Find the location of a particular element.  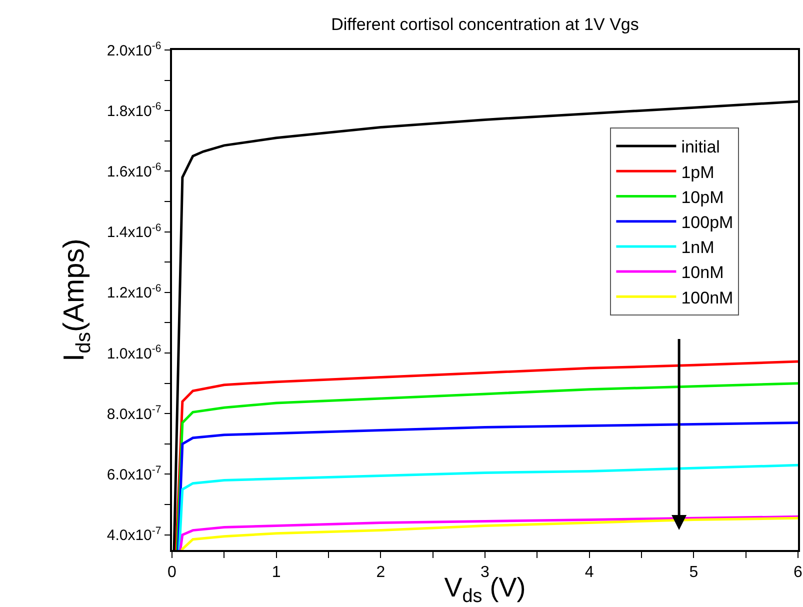

x-tick-label: 5 is located at coordinates (693, 572).